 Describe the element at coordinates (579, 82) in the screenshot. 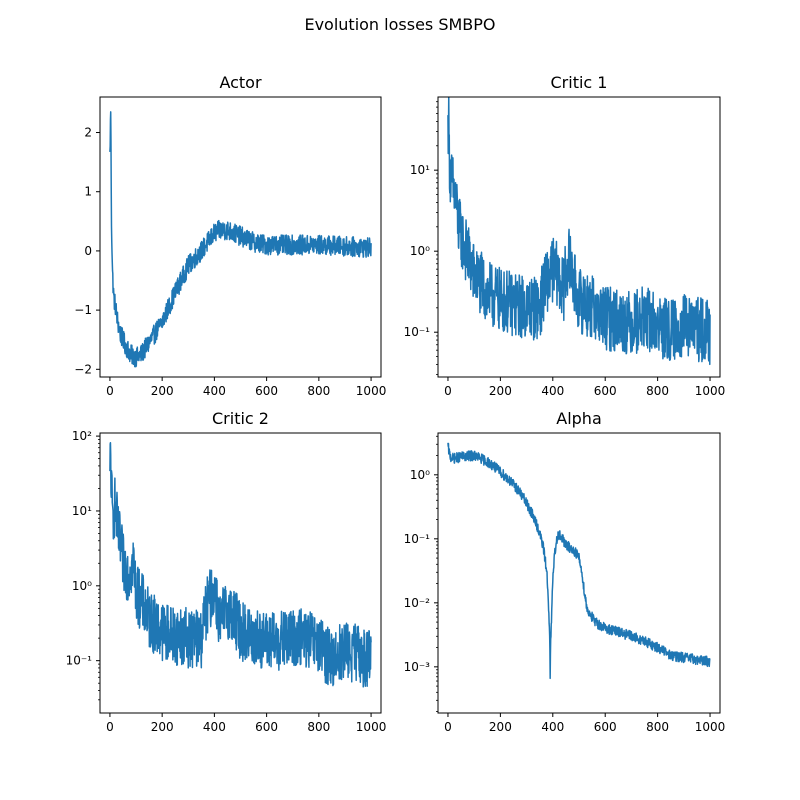

I see `panel-title-critic-1: Critic 1` at that location.